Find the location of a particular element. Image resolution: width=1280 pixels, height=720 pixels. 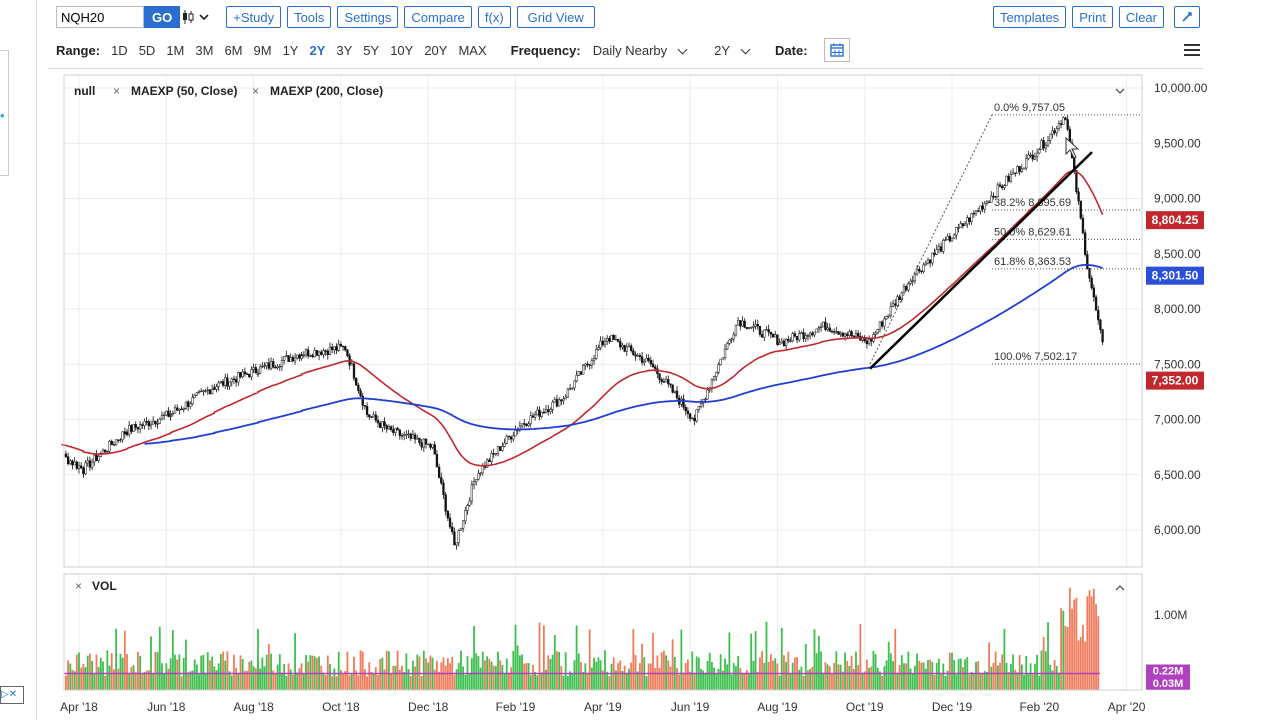

grid-view-button: Grid View is located at coordinates (555, 17).